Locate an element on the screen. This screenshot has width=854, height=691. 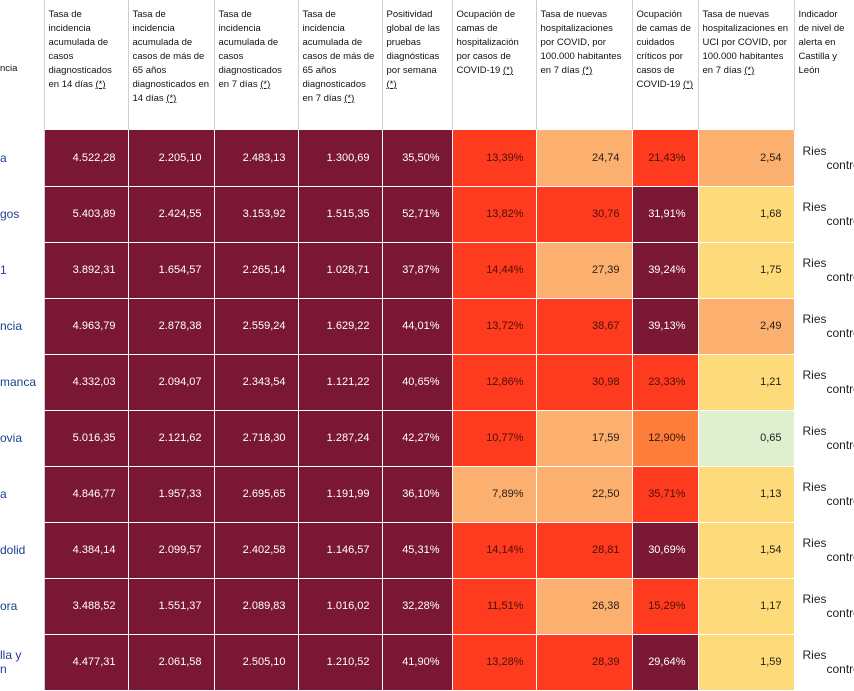
province-name: lla y n is located at coordinates (22, 662).